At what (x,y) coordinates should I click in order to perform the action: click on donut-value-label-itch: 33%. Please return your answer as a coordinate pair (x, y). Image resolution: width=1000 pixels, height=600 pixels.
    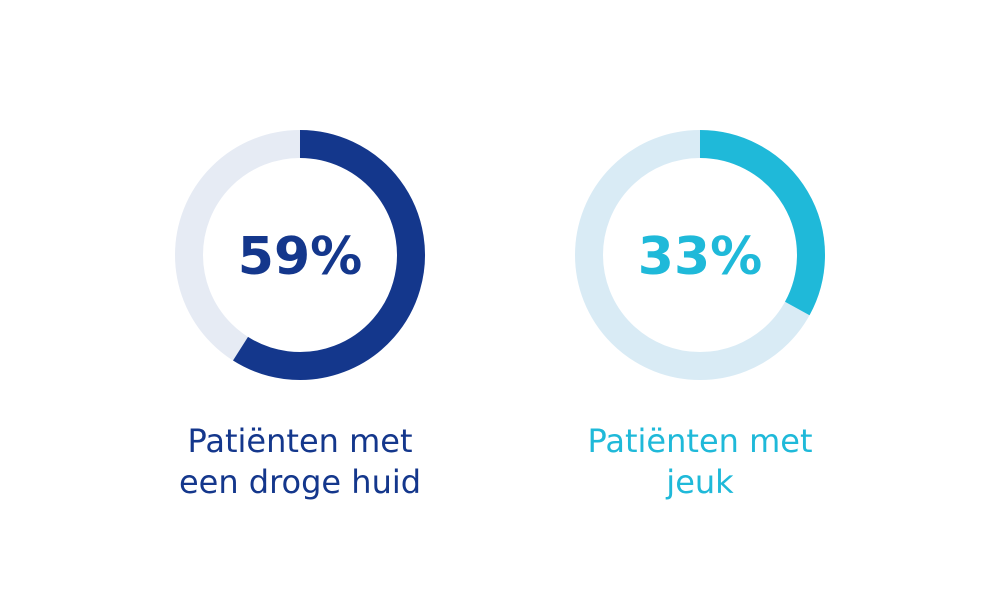
    Looking at the image, I should click on (700, 257).